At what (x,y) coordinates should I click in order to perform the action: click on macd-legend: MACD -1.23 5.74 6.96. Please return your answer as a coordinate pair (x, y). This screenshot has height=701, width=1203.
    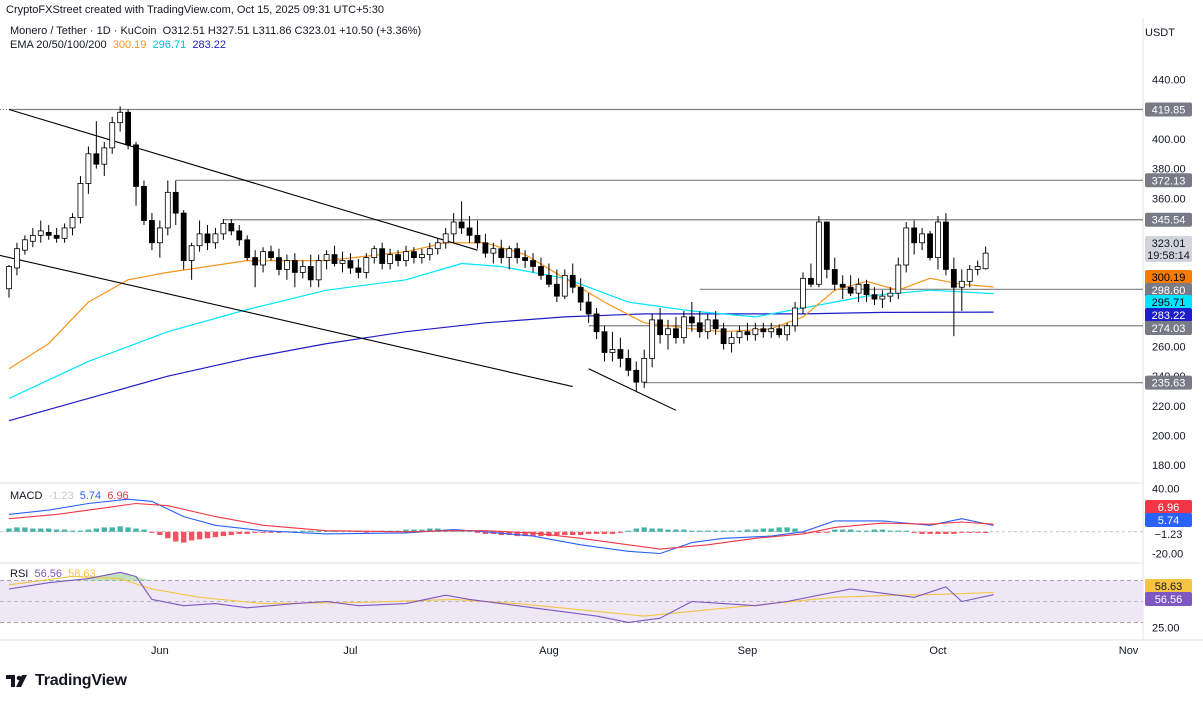
    Looking at the image, I should click on (69, 496).